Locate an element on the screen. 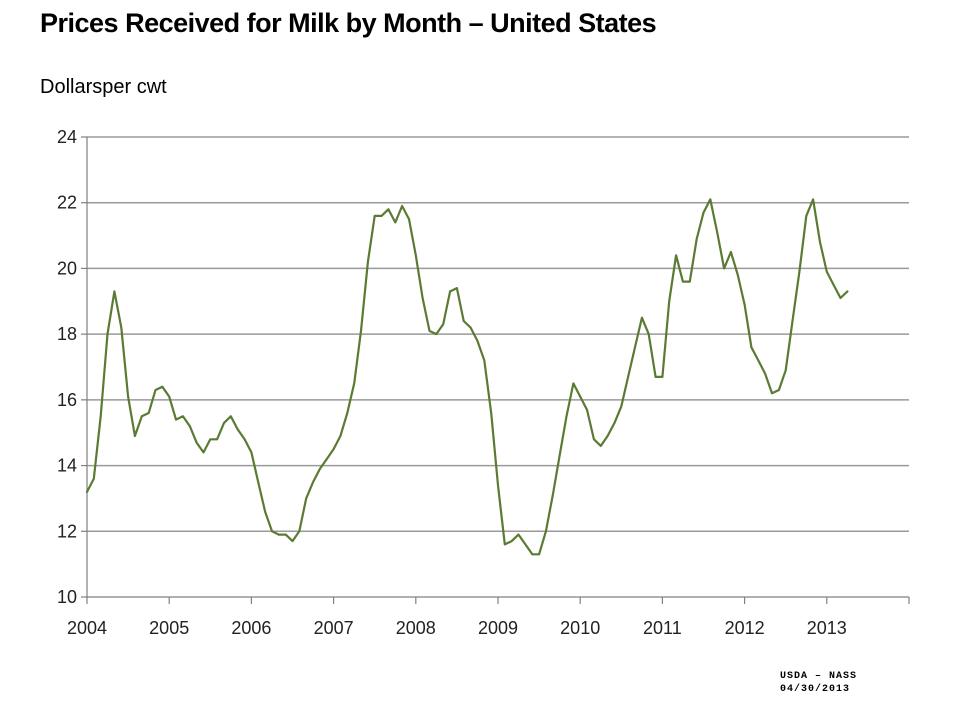  source-note: USDA – NASS 04/30/2013 is located at coordinates (818, 683).